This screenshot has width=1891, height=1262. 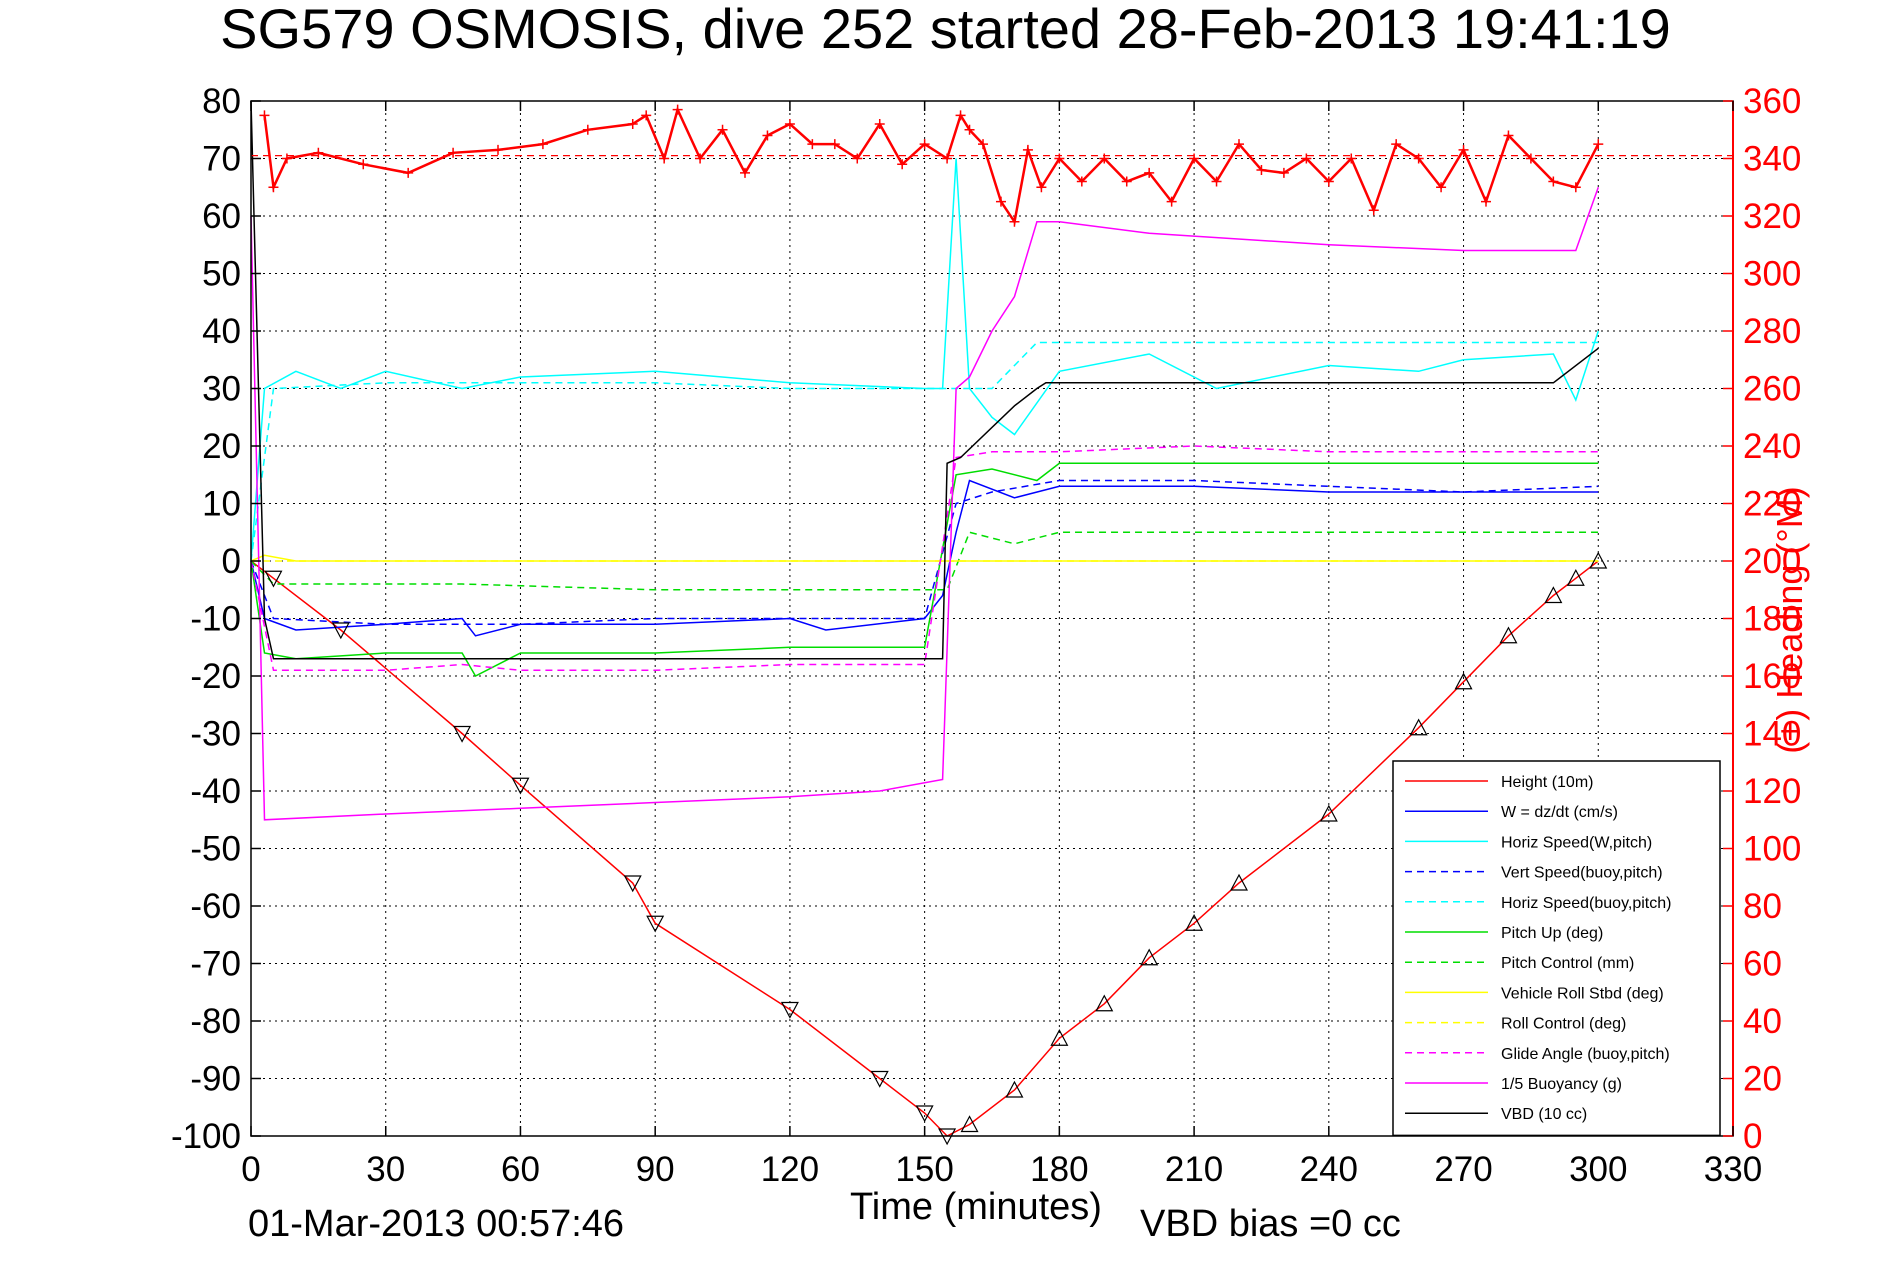 What do you see at coordinates (1772, 101) in the screenshot?
I see `right-tick-label: 360` at bounding box center [1772, 101].